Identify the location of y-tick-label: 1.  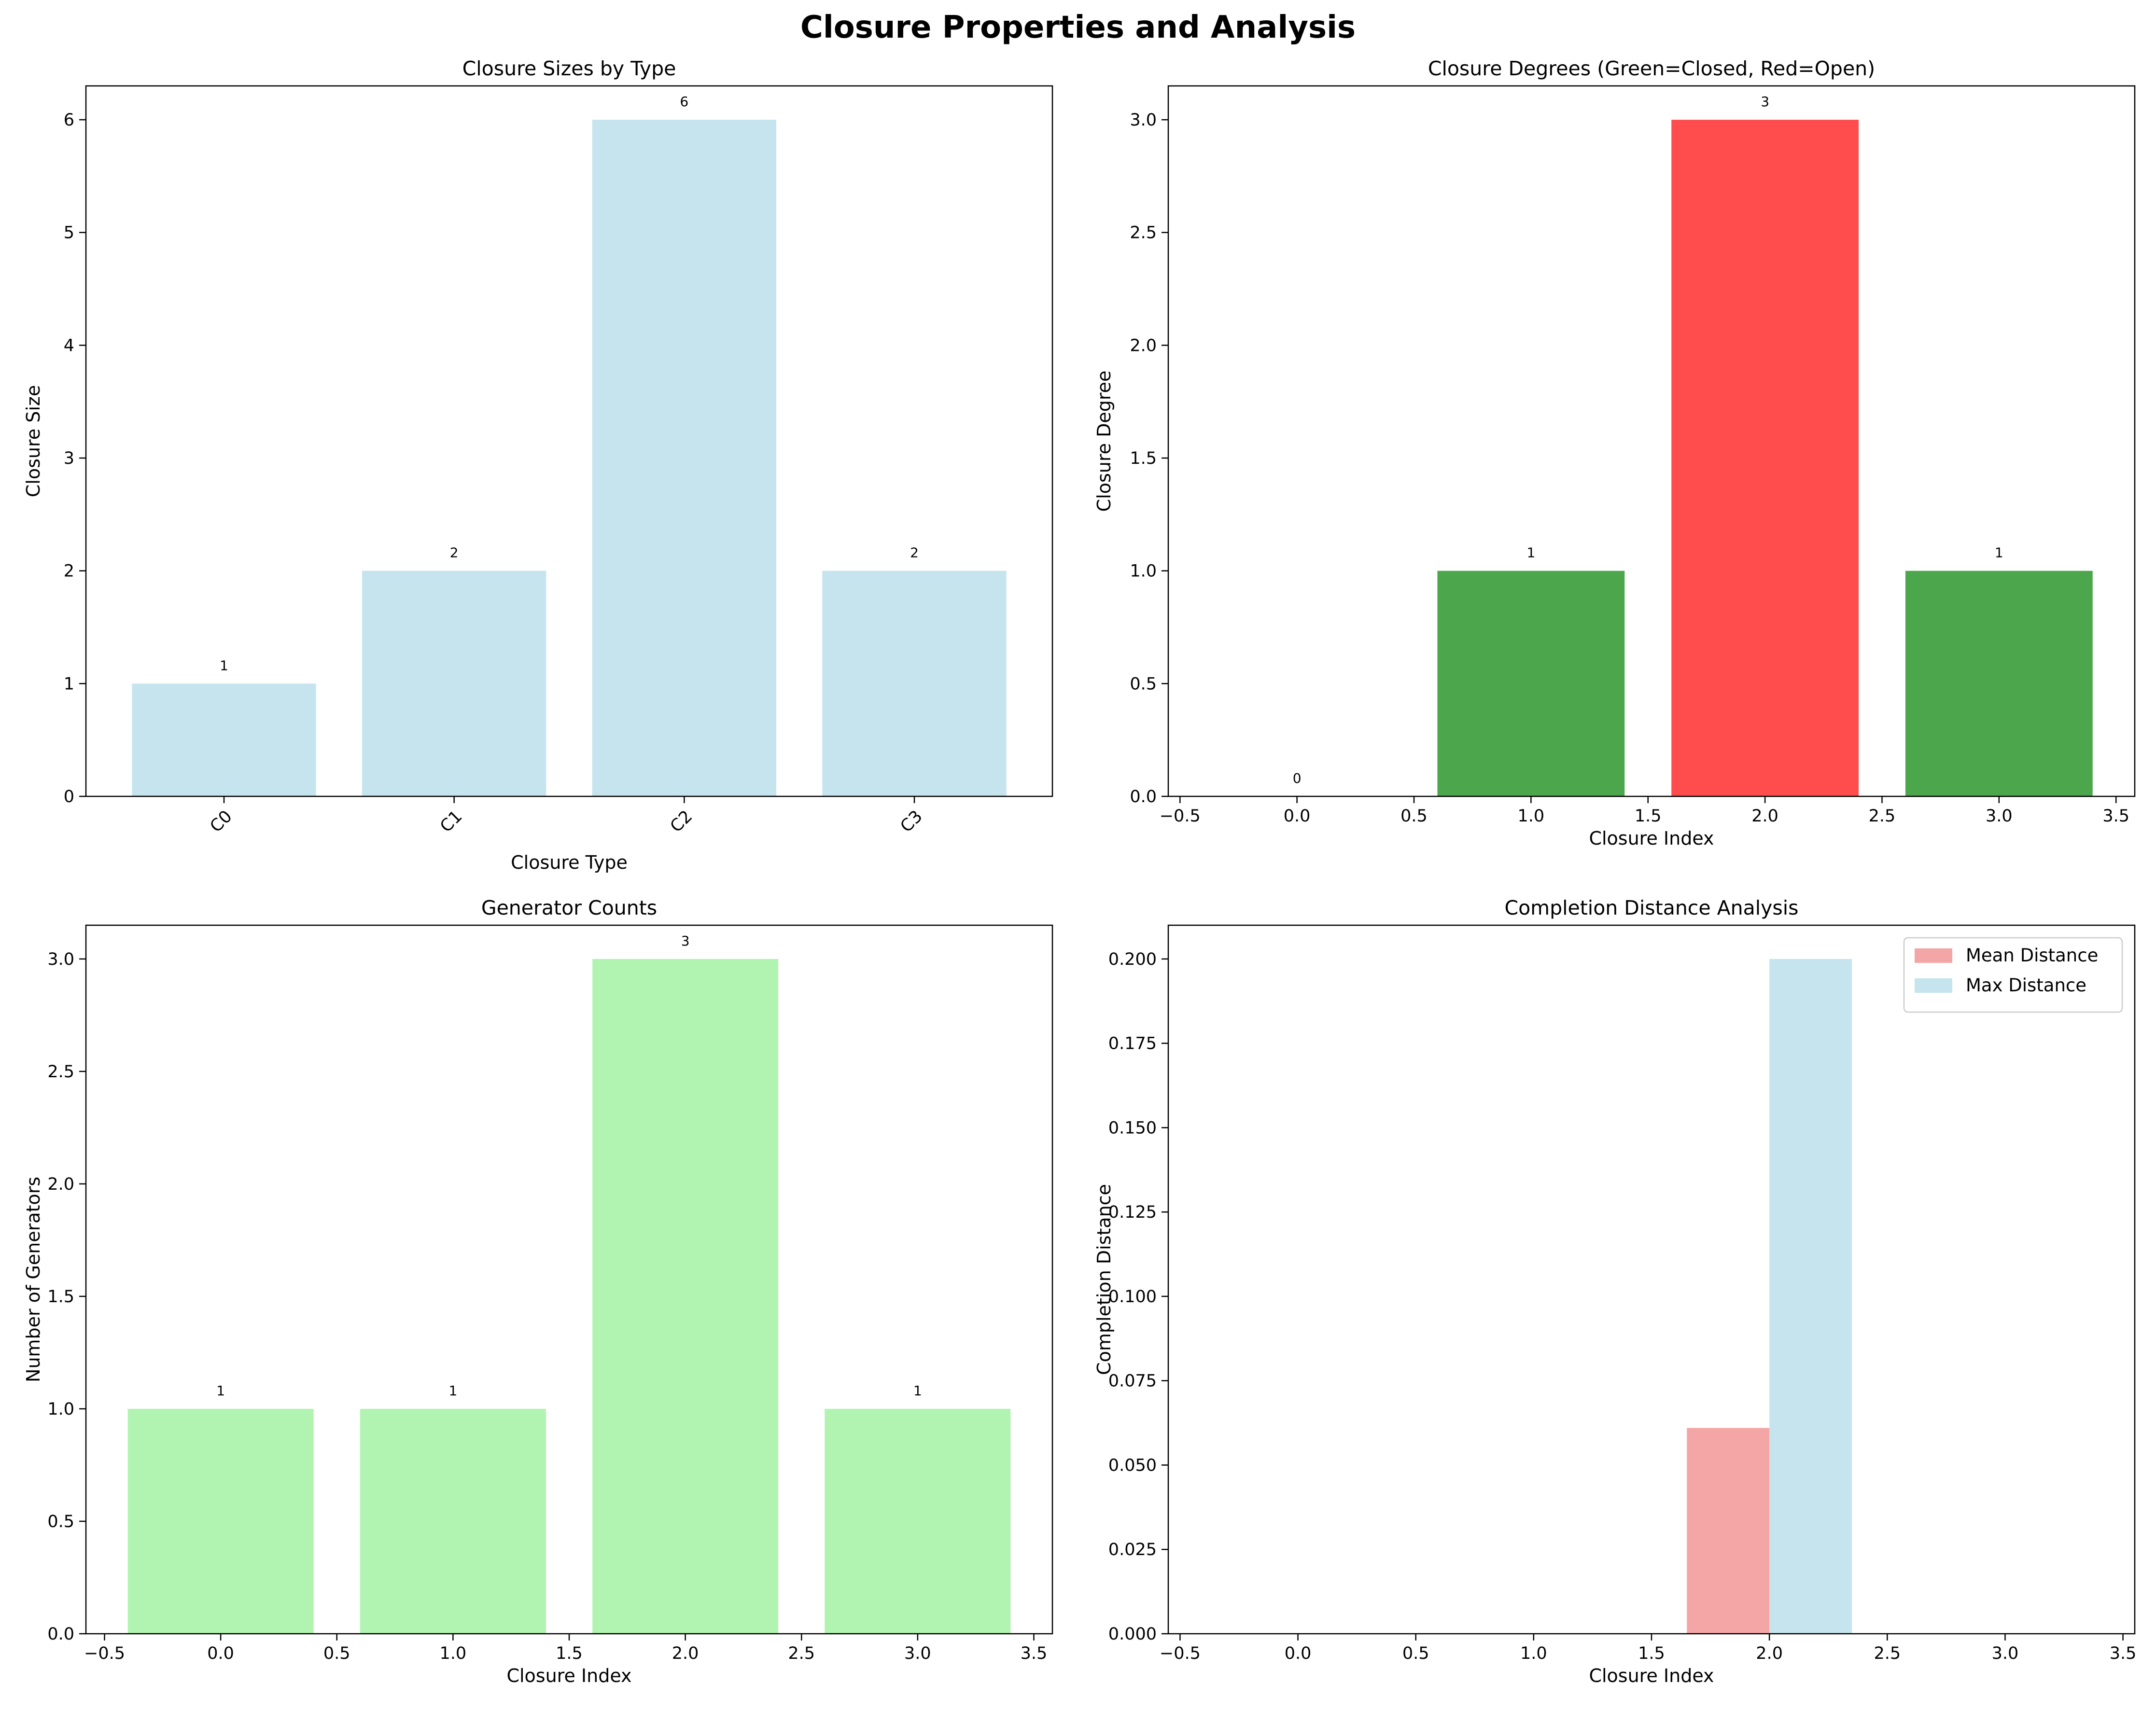
(69, 684).